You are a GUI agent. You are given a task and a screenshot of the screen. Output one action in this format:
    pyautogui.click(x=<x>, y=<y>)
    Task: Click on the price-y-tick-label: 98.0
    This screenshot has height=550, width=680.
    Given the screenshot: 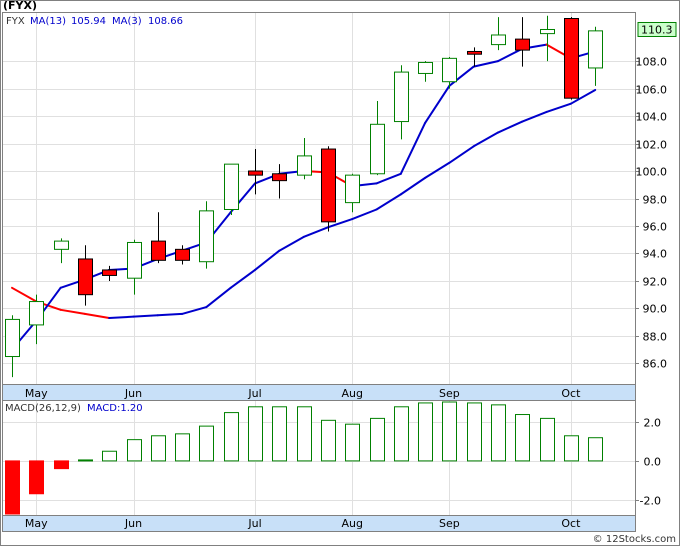 What is the action you would take?
    pyautogui.click(x=655, y=200)
    